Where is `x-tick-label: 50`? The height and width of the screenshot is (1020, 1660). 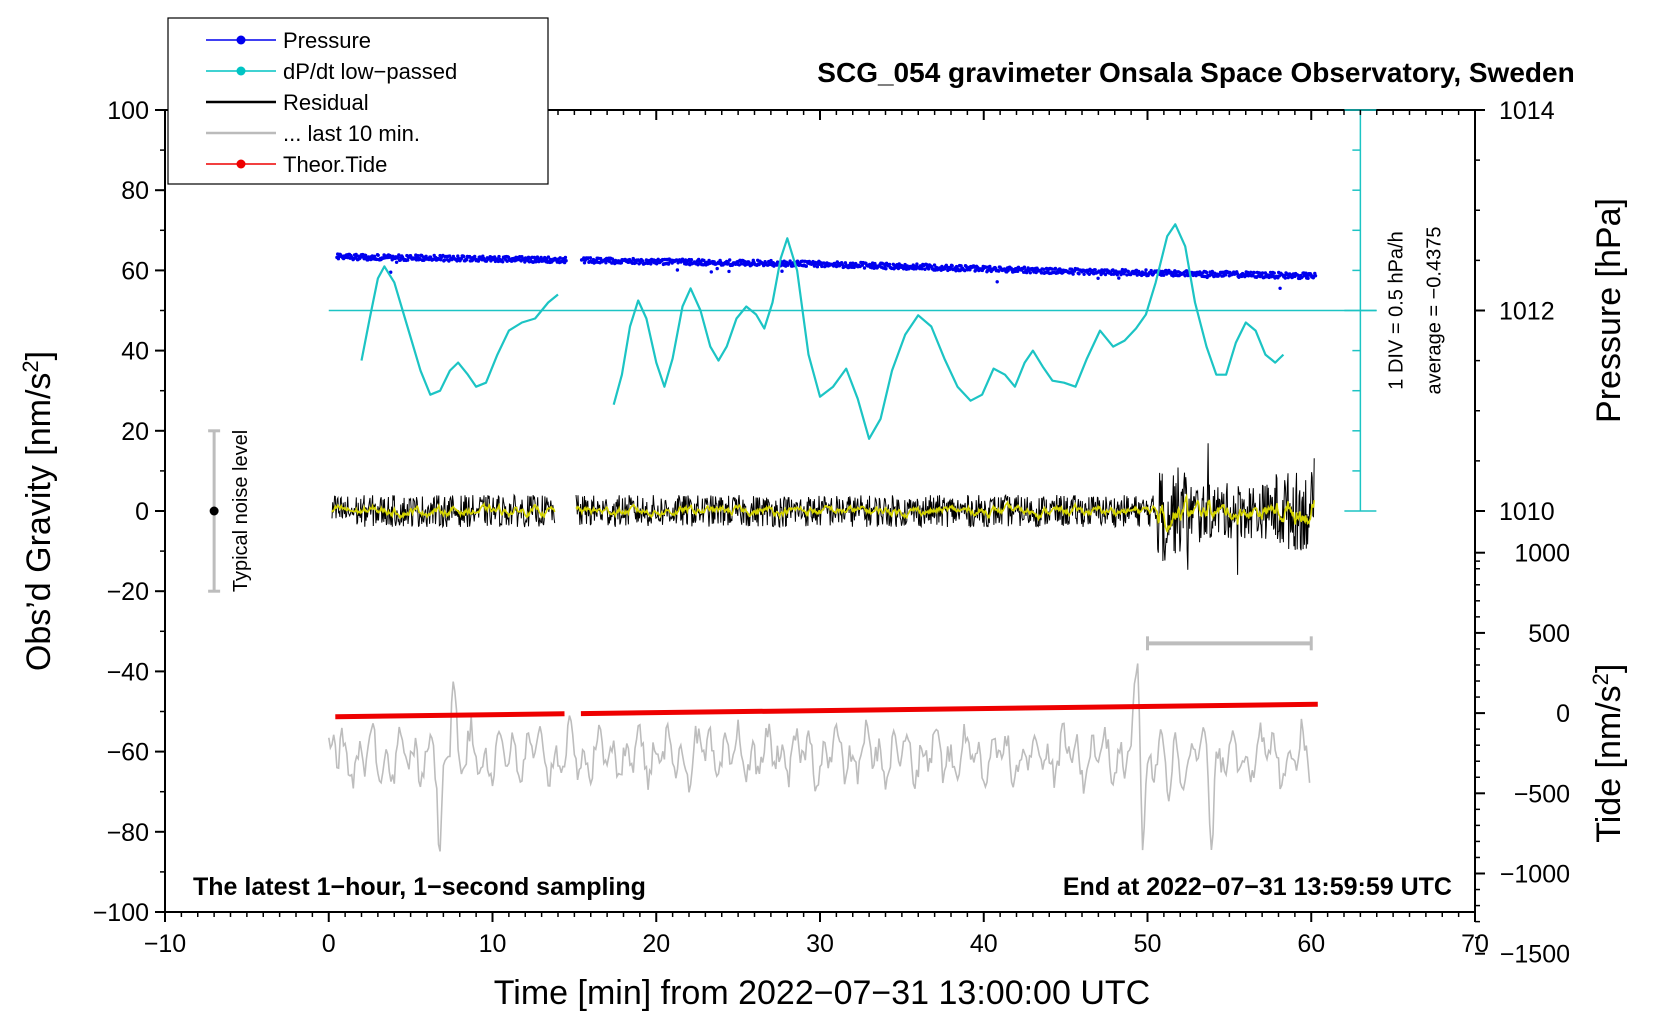 x-tick-label: 50 is located at coordinates (1148, 944).